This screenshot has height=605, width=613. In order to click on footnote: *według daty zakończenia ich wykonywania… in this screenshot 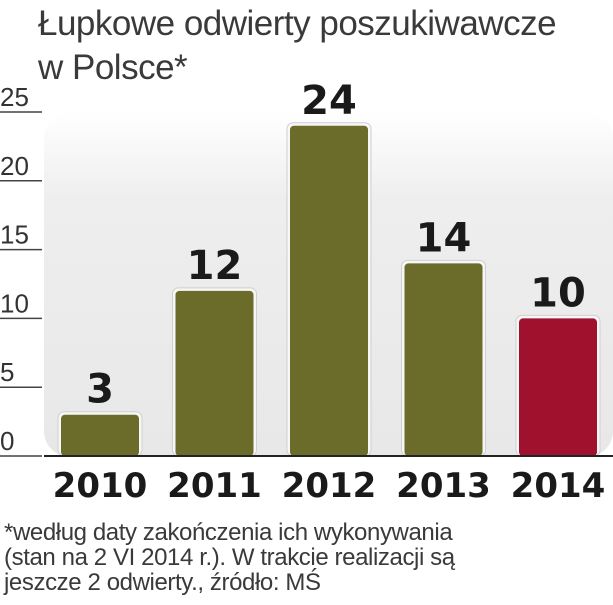, I will do `click(306, 557)`.